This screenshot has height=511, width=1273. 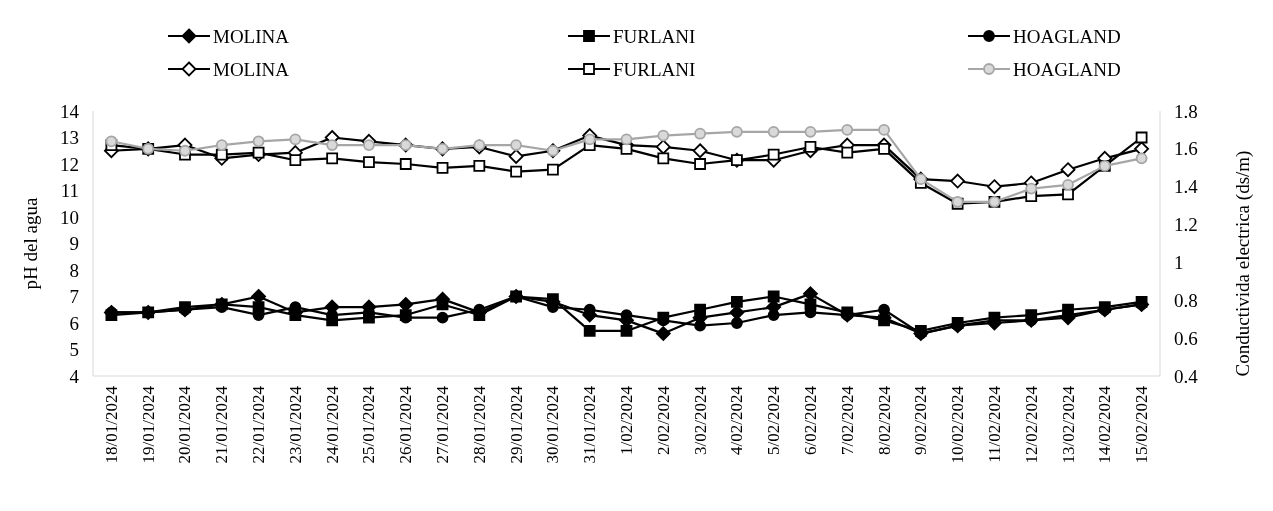 I want to click on y2-tick-label: 1.4, so click(x=1186, y=187).